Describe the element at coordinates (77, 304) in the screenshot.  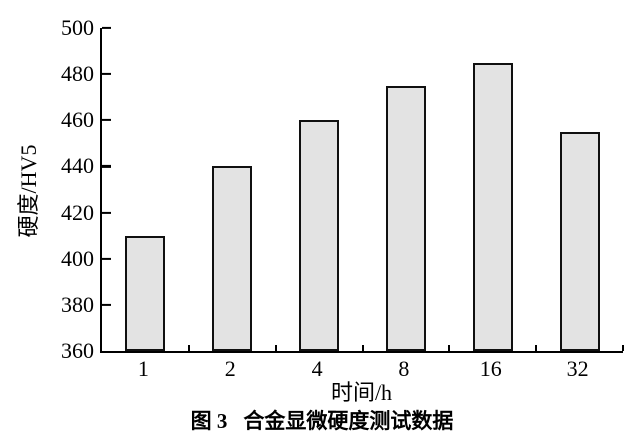
I see `y-axis-tick-label: 380` at that location.